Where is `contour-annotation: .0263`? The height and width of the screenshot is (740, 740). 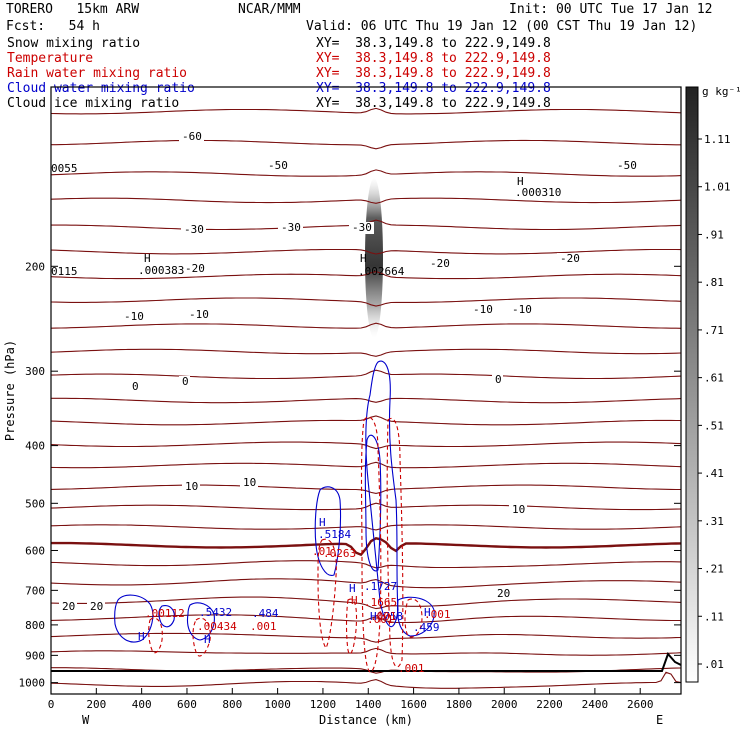
contour-annotation: .0263 is located at coordinates (339, 553).